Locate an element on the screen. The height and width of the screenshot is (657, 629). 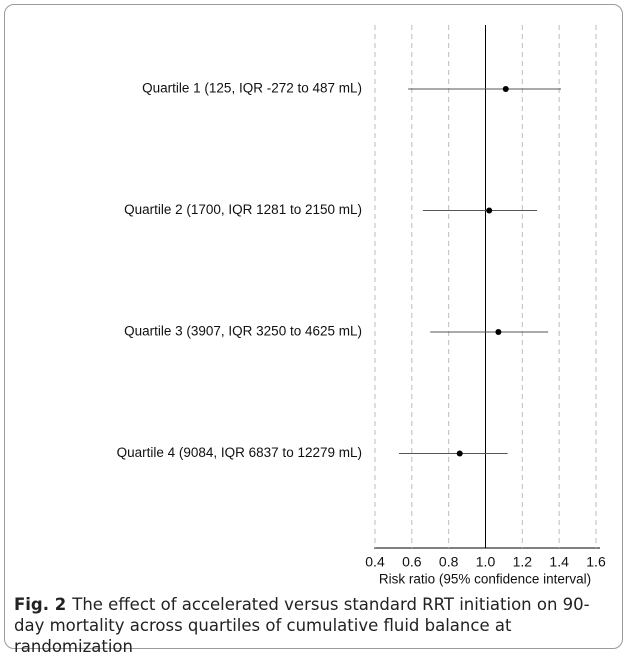
category-label: Quartile 2 (1700, IQR 1281 to 2150 mL) is located at coordinates (243, 209).